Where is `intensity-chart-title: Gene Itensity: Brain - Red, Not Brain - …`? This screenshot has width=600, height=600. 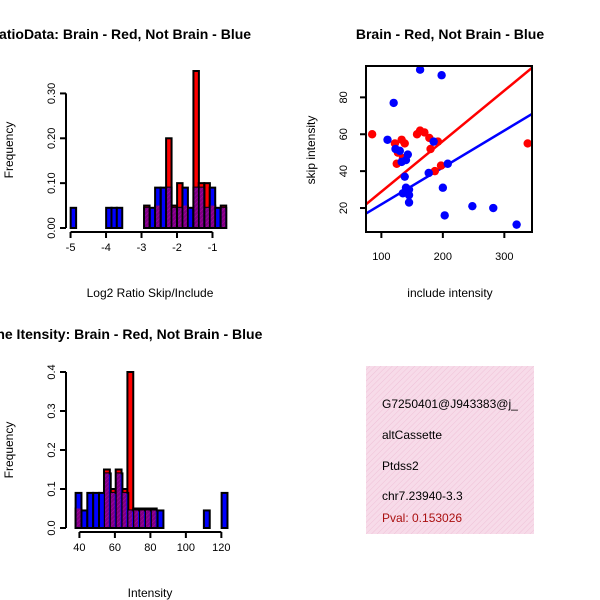 intensity-chart-title: Gene Itensity: Brain - Red, Not Brain - … is located at coordinates (131, 334).